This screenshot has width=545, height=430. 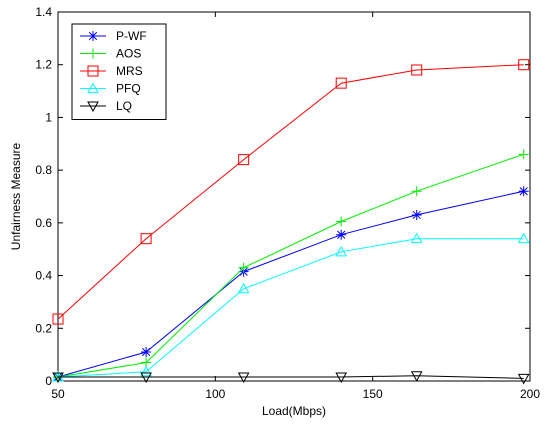 What do you see at coordinates (373, 394) in the screenshot?
I see `x-tick-label: 150` at bounding box center [373, 394].